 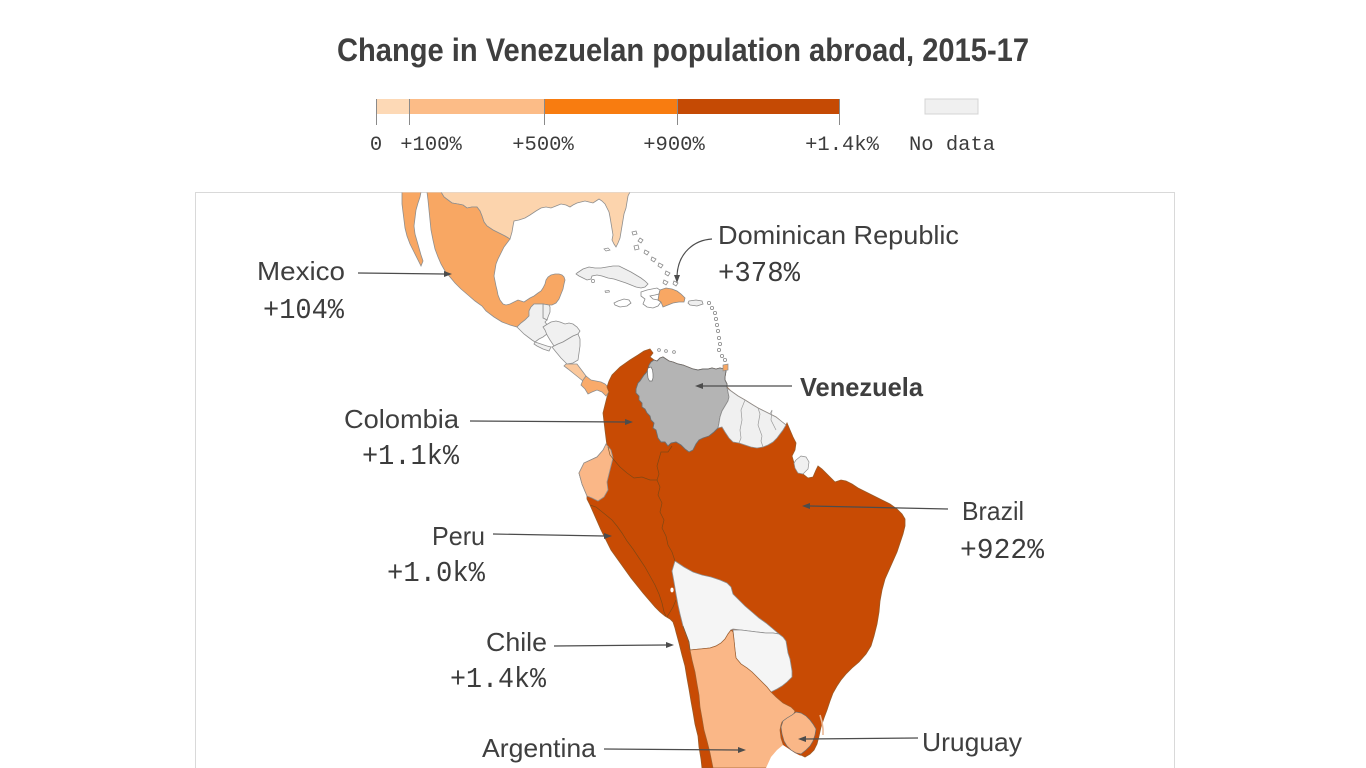 What do you see at coordinates (543, 145) in the screenshot?
I see `svg-text: +500%` at bounding box center [543, 145].